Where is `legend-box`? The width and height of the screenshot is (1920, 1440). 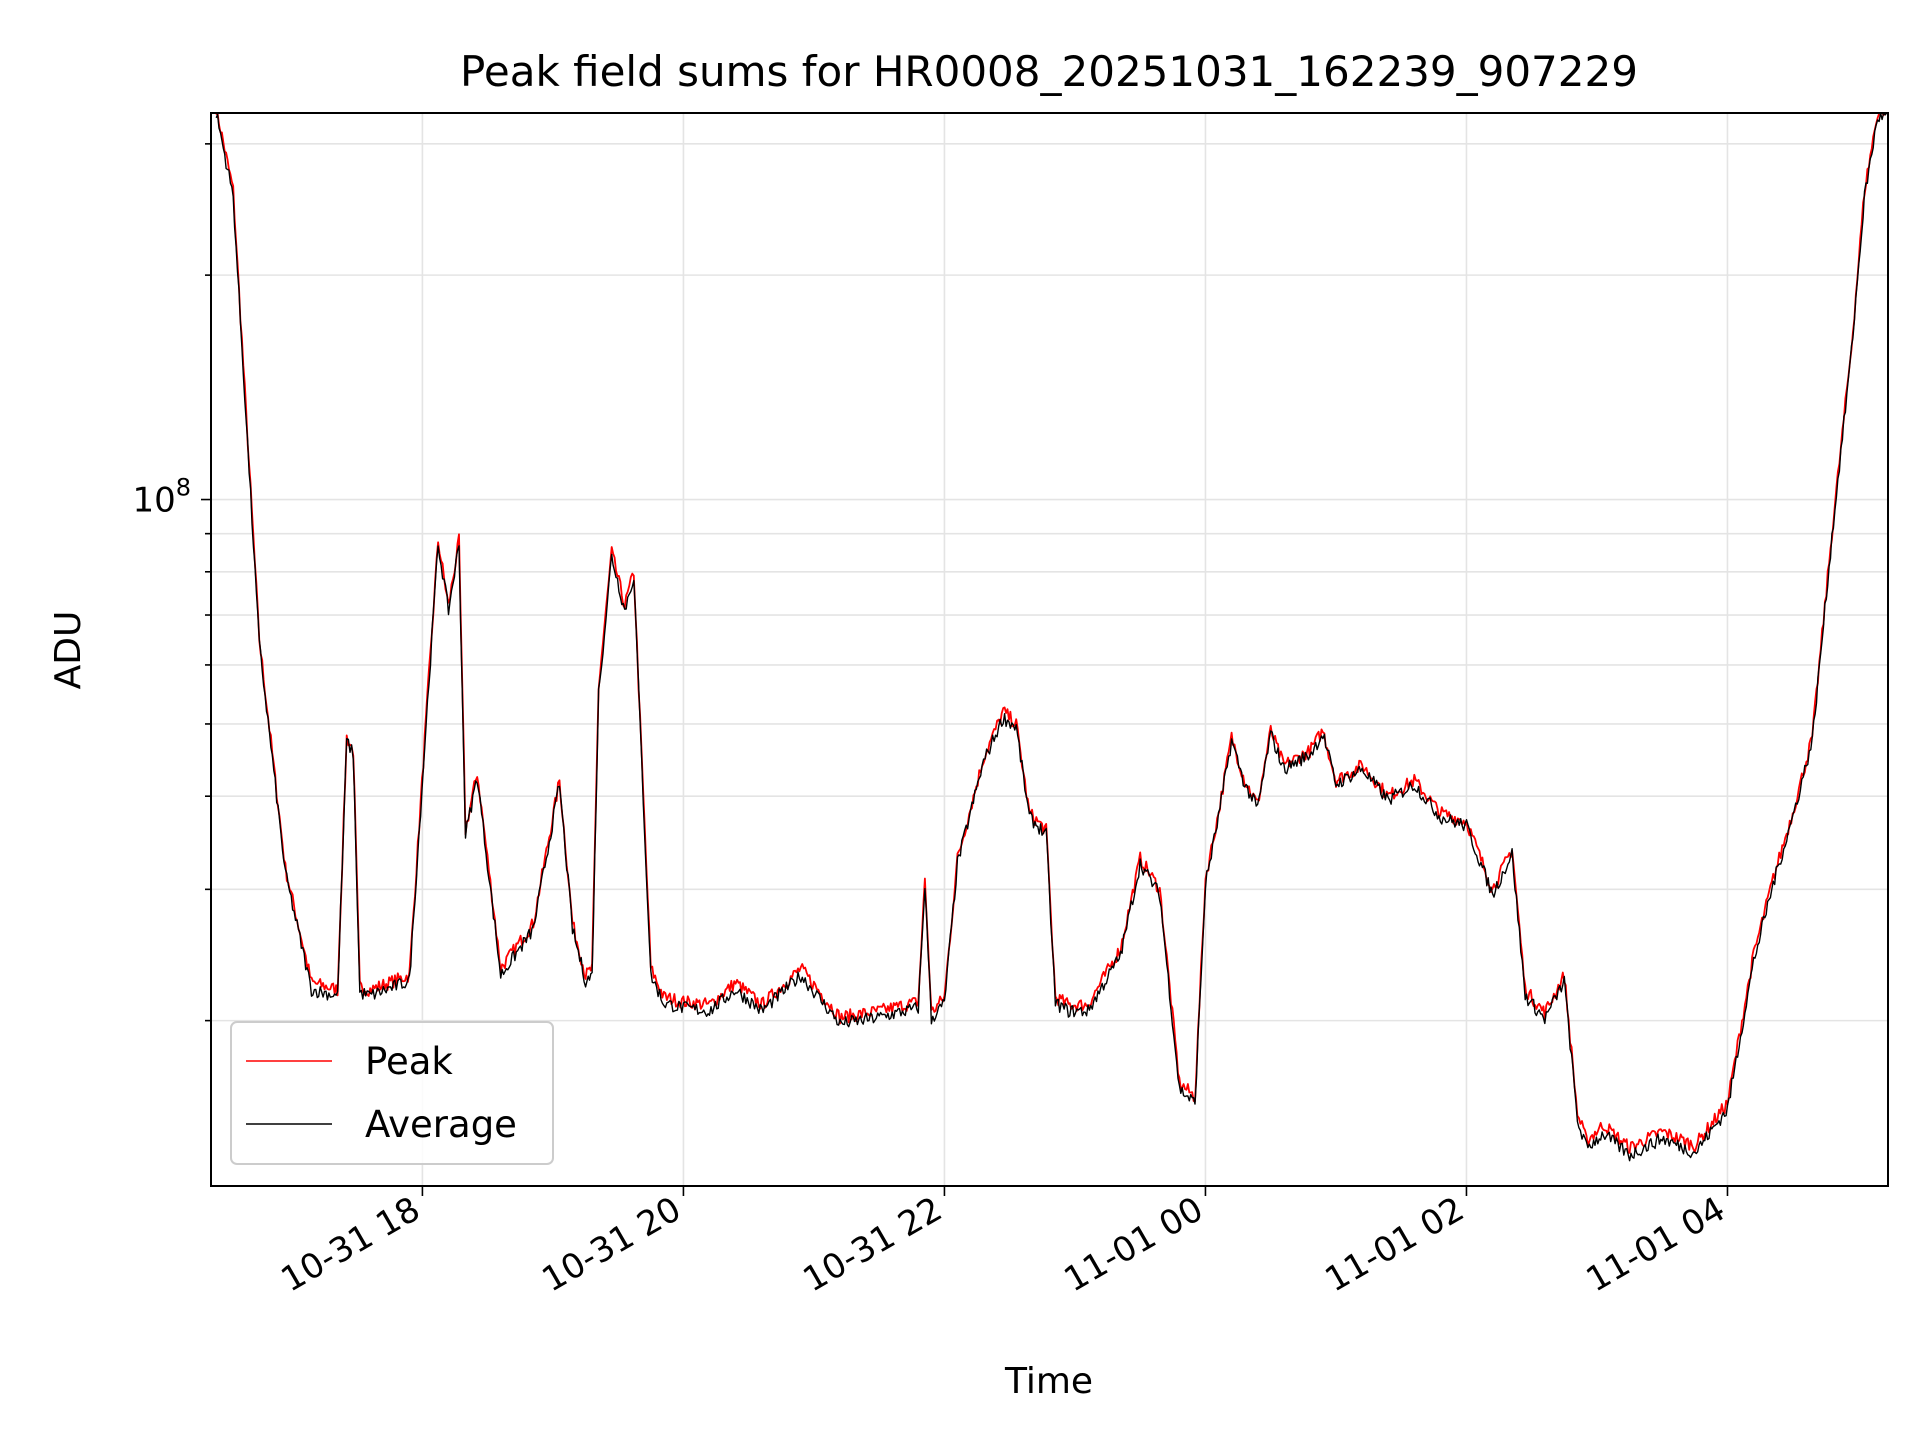
legend-box is located at coordinates (392, 1093).